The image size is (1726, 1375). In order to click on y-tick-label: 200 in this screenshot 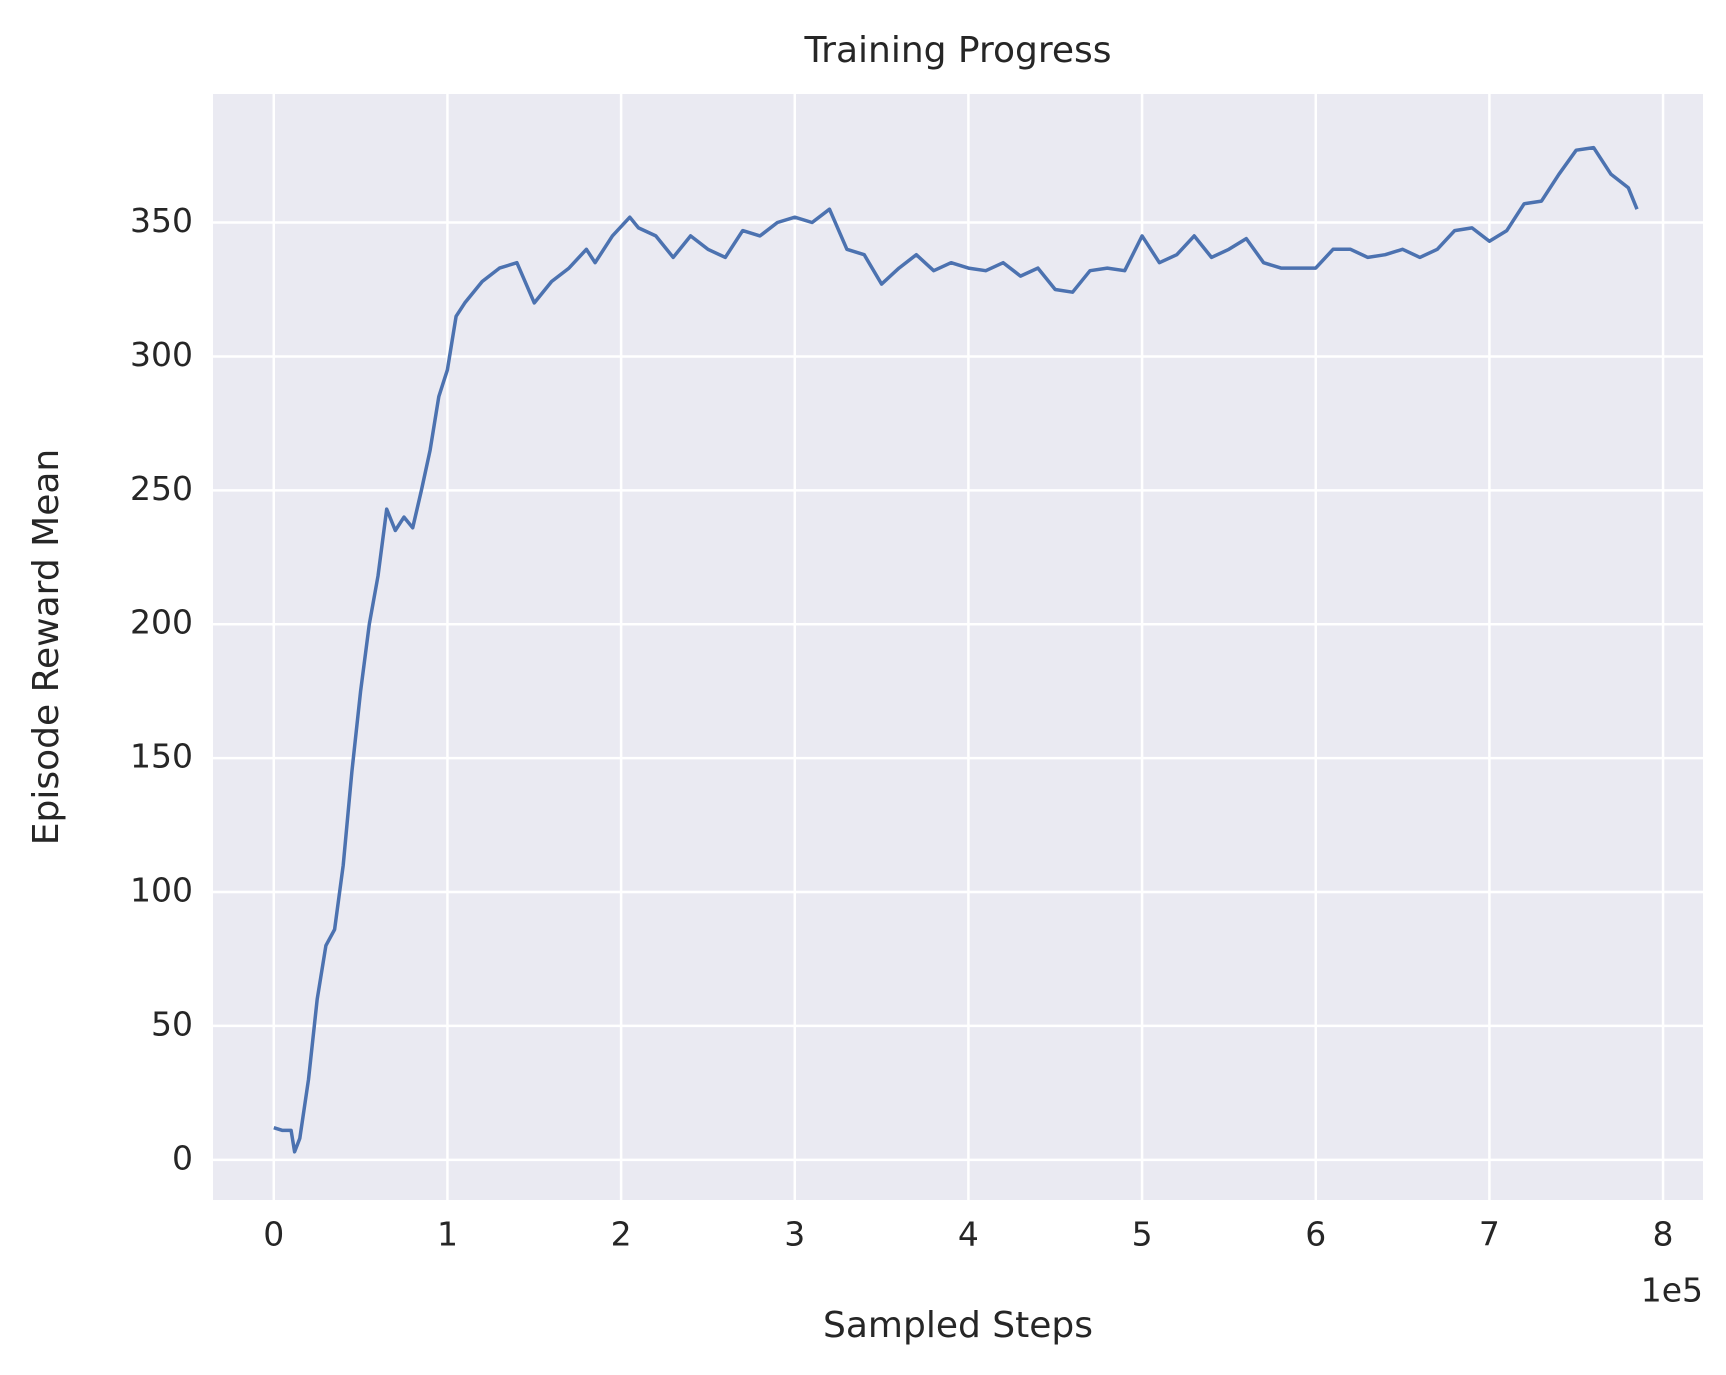, I will do `click(161, 622)`.